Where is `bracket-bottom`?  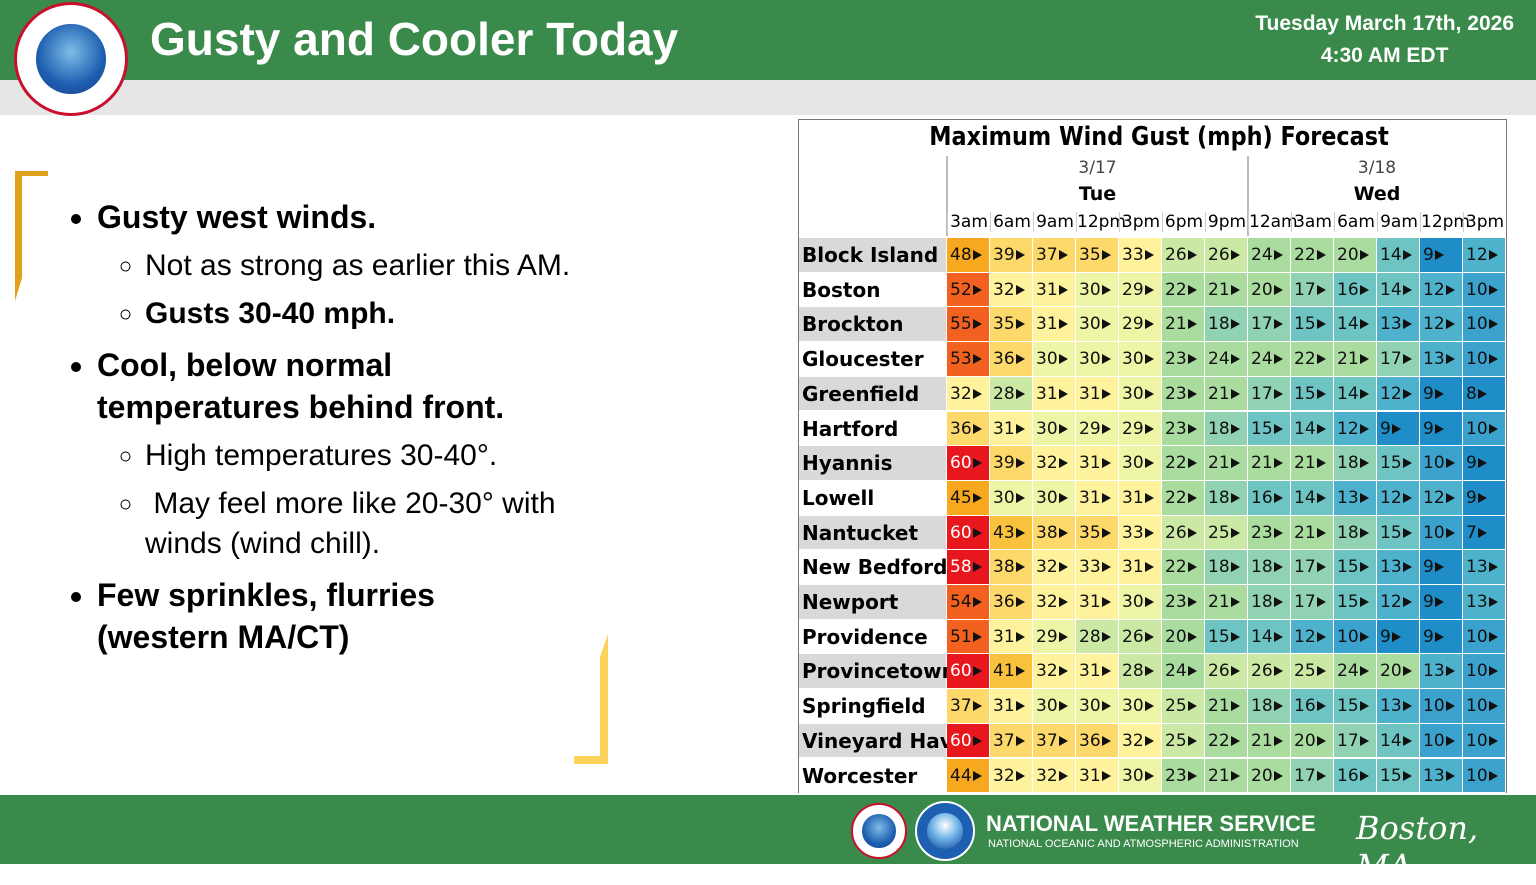
bracket-bottom is located at coordinates (591, 699).